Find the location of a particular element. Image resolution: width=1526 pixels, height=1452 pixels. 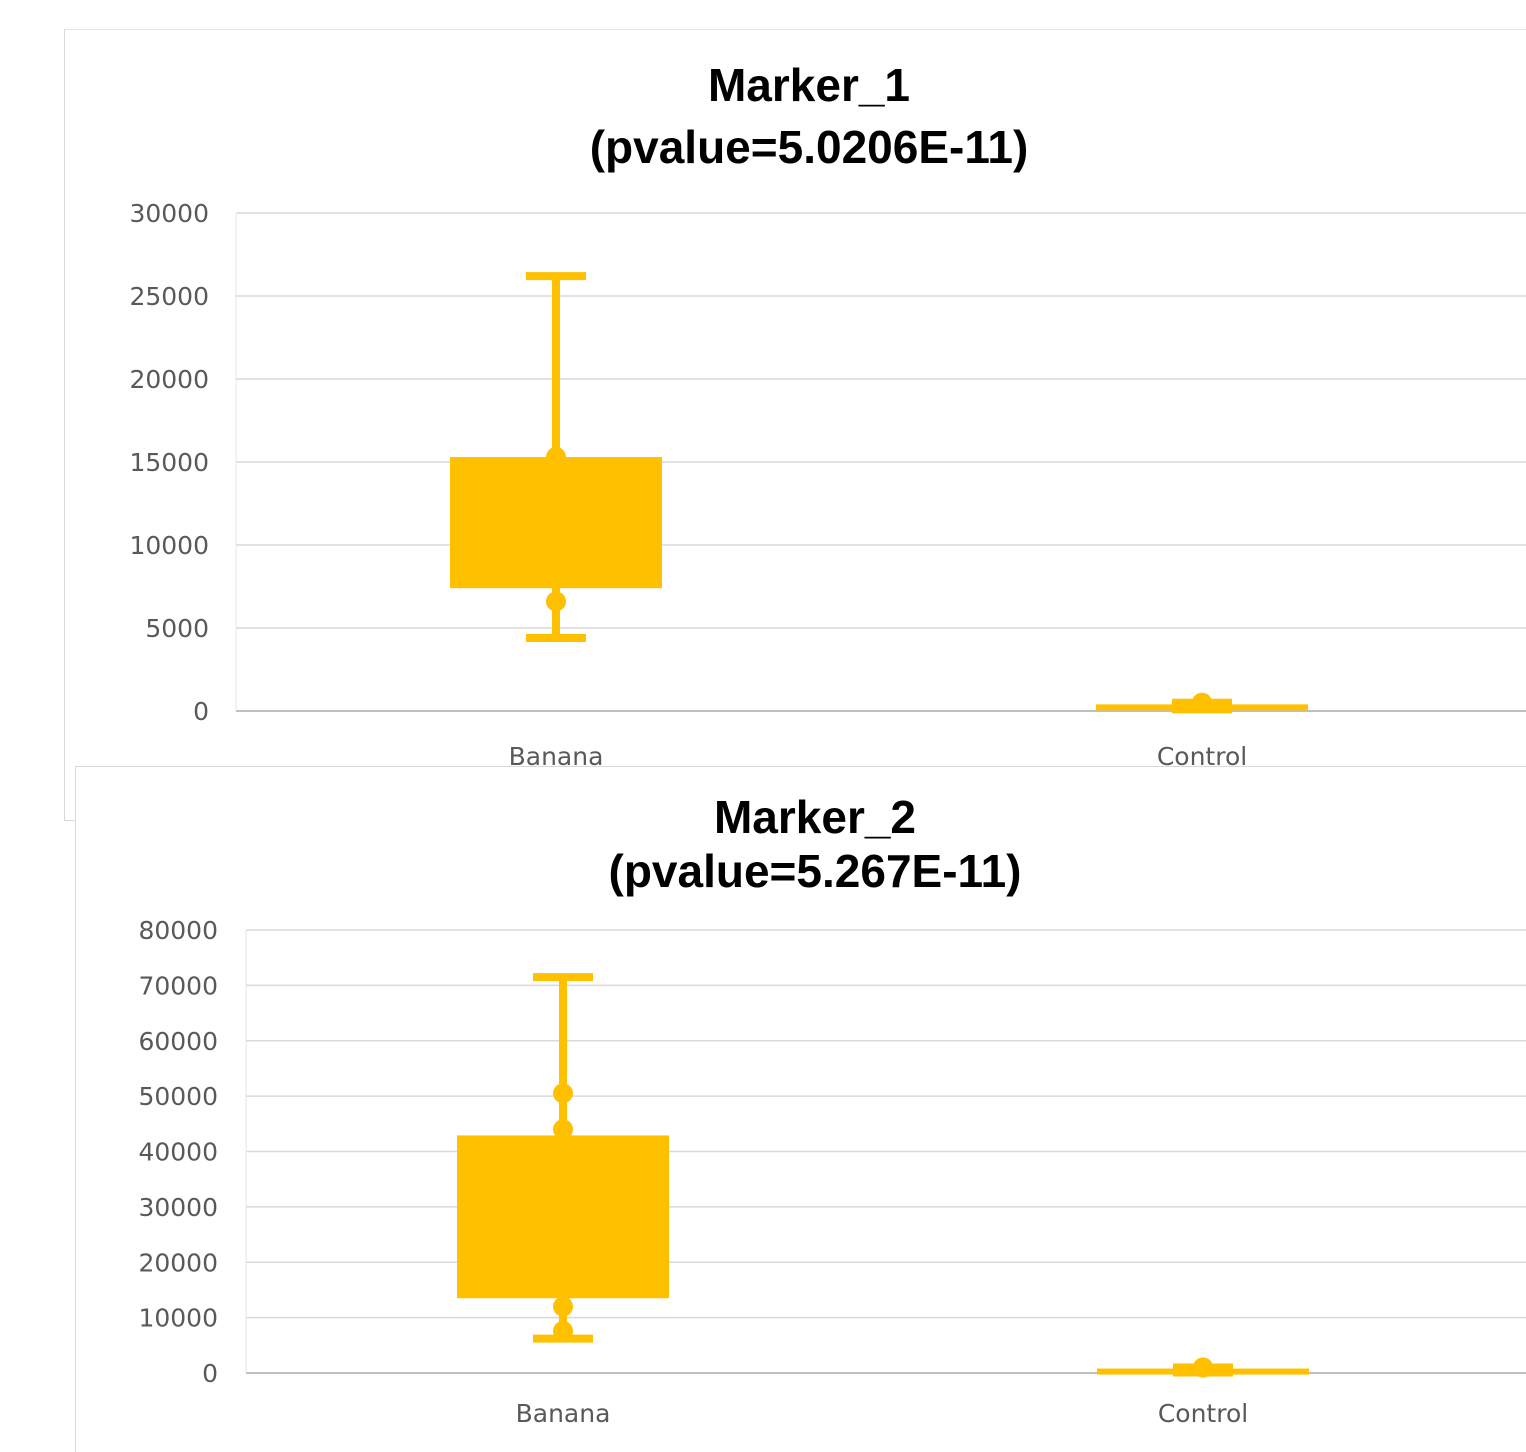

x-category-label: Banana is located at coordinates (563, 1413).